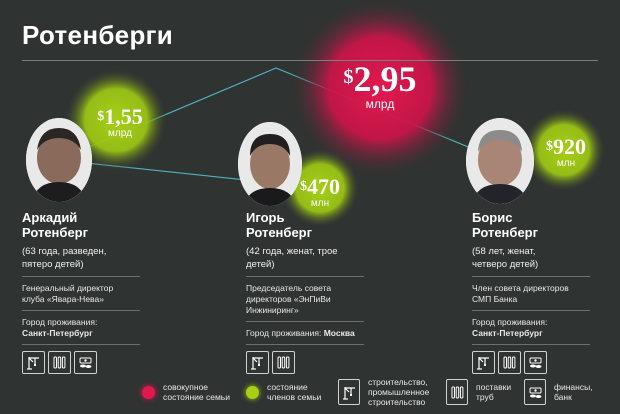 The image size is (620, 414). Describe the element at coordinates (252, 392) in the screenshot. I see `green-circle-icon` at that location.